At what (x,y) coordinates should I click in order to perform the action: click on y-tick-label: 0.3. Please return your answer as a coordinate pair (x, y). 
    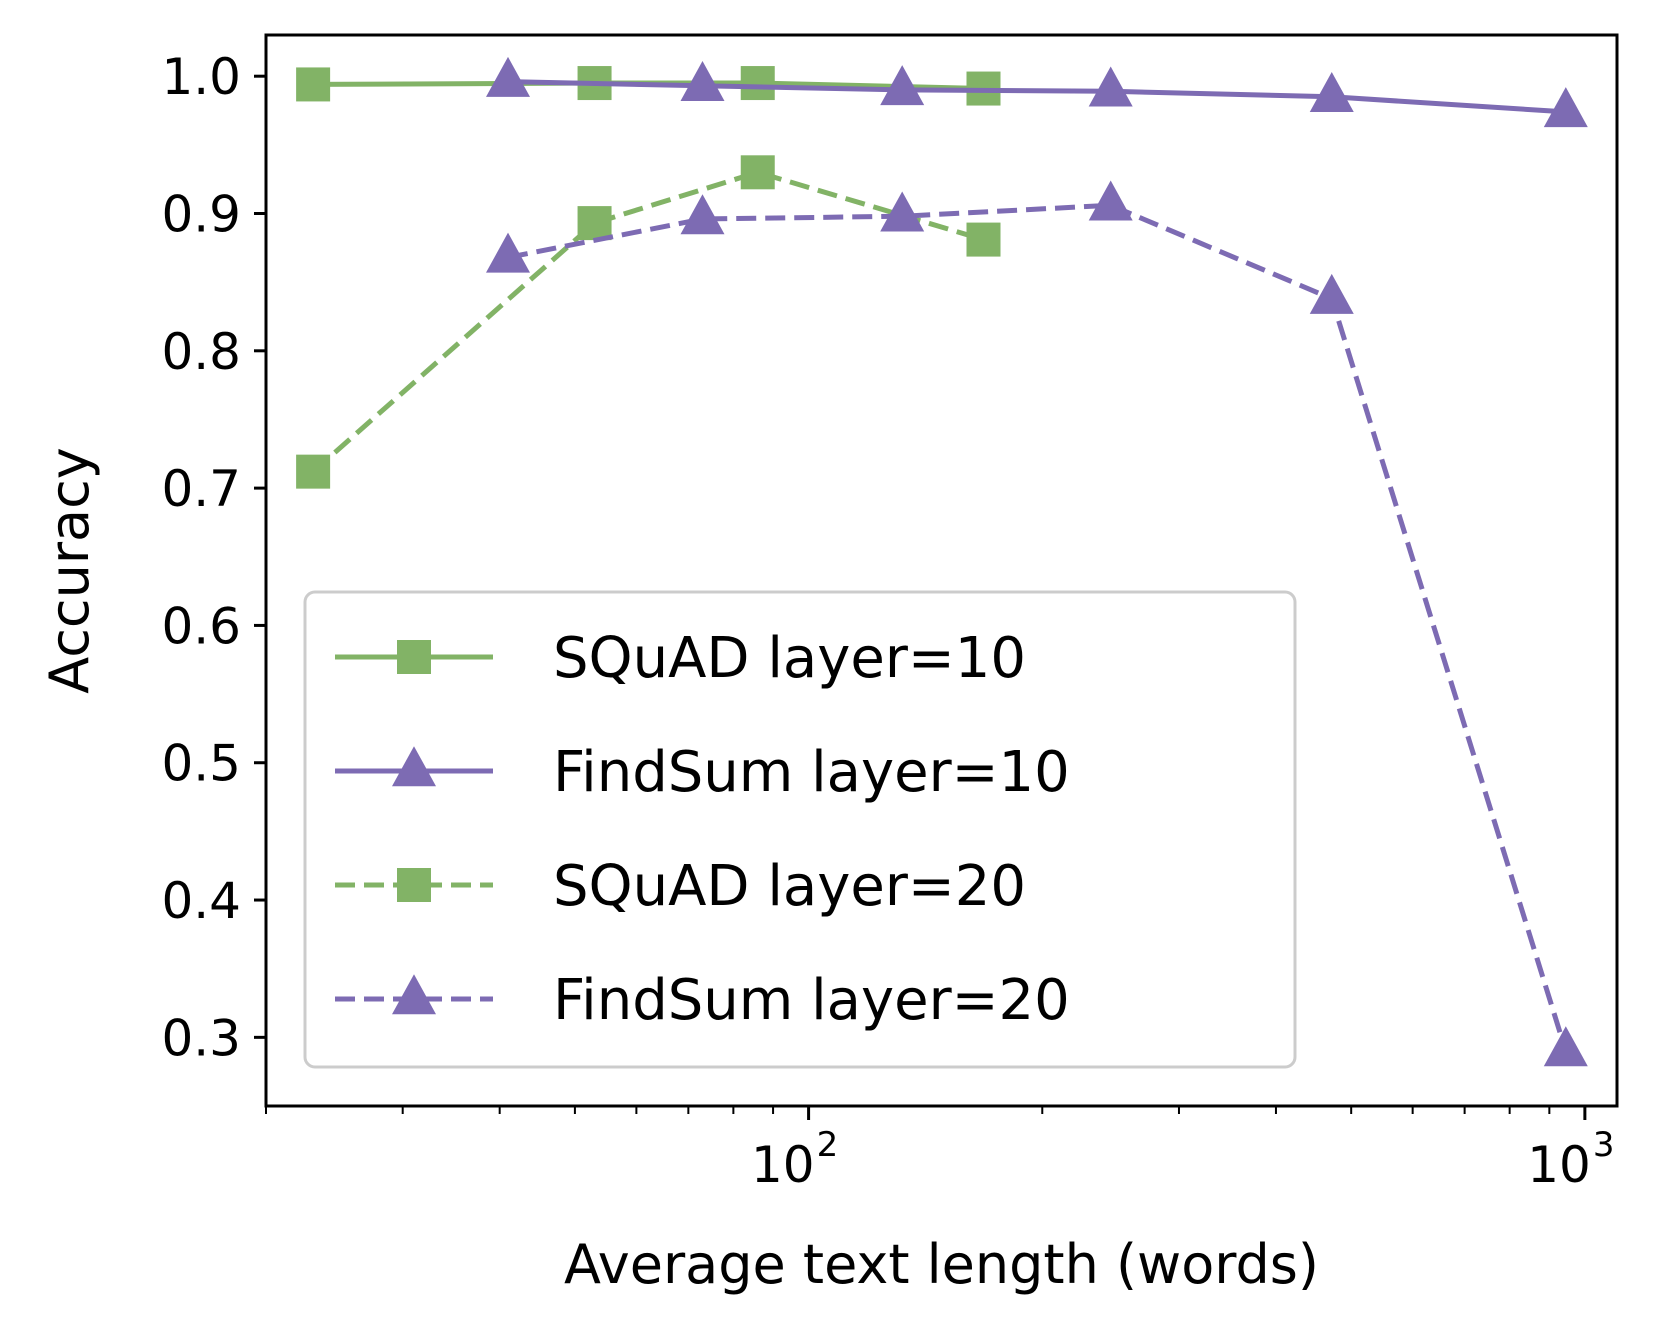
    Looking at the image, I should click on (201, 1038).